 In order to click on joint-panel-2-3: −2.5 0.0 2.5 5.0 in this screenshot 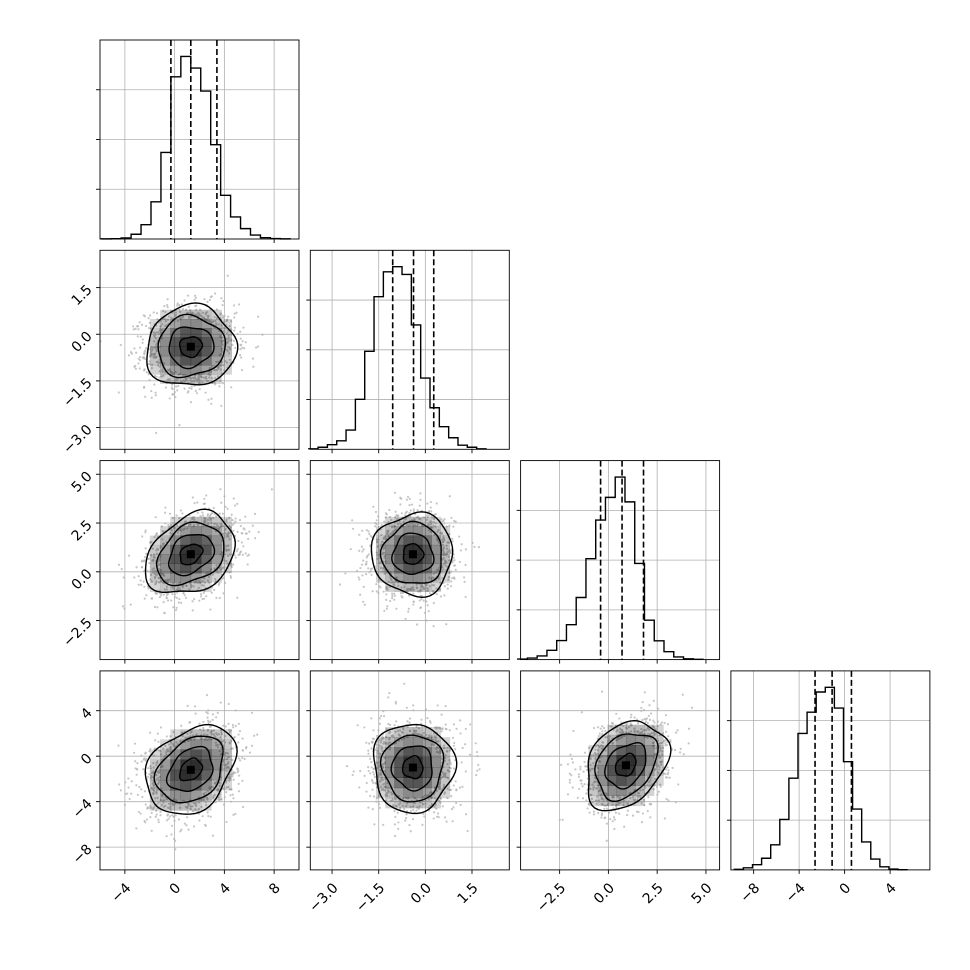, I will do `click(618, 793)`.